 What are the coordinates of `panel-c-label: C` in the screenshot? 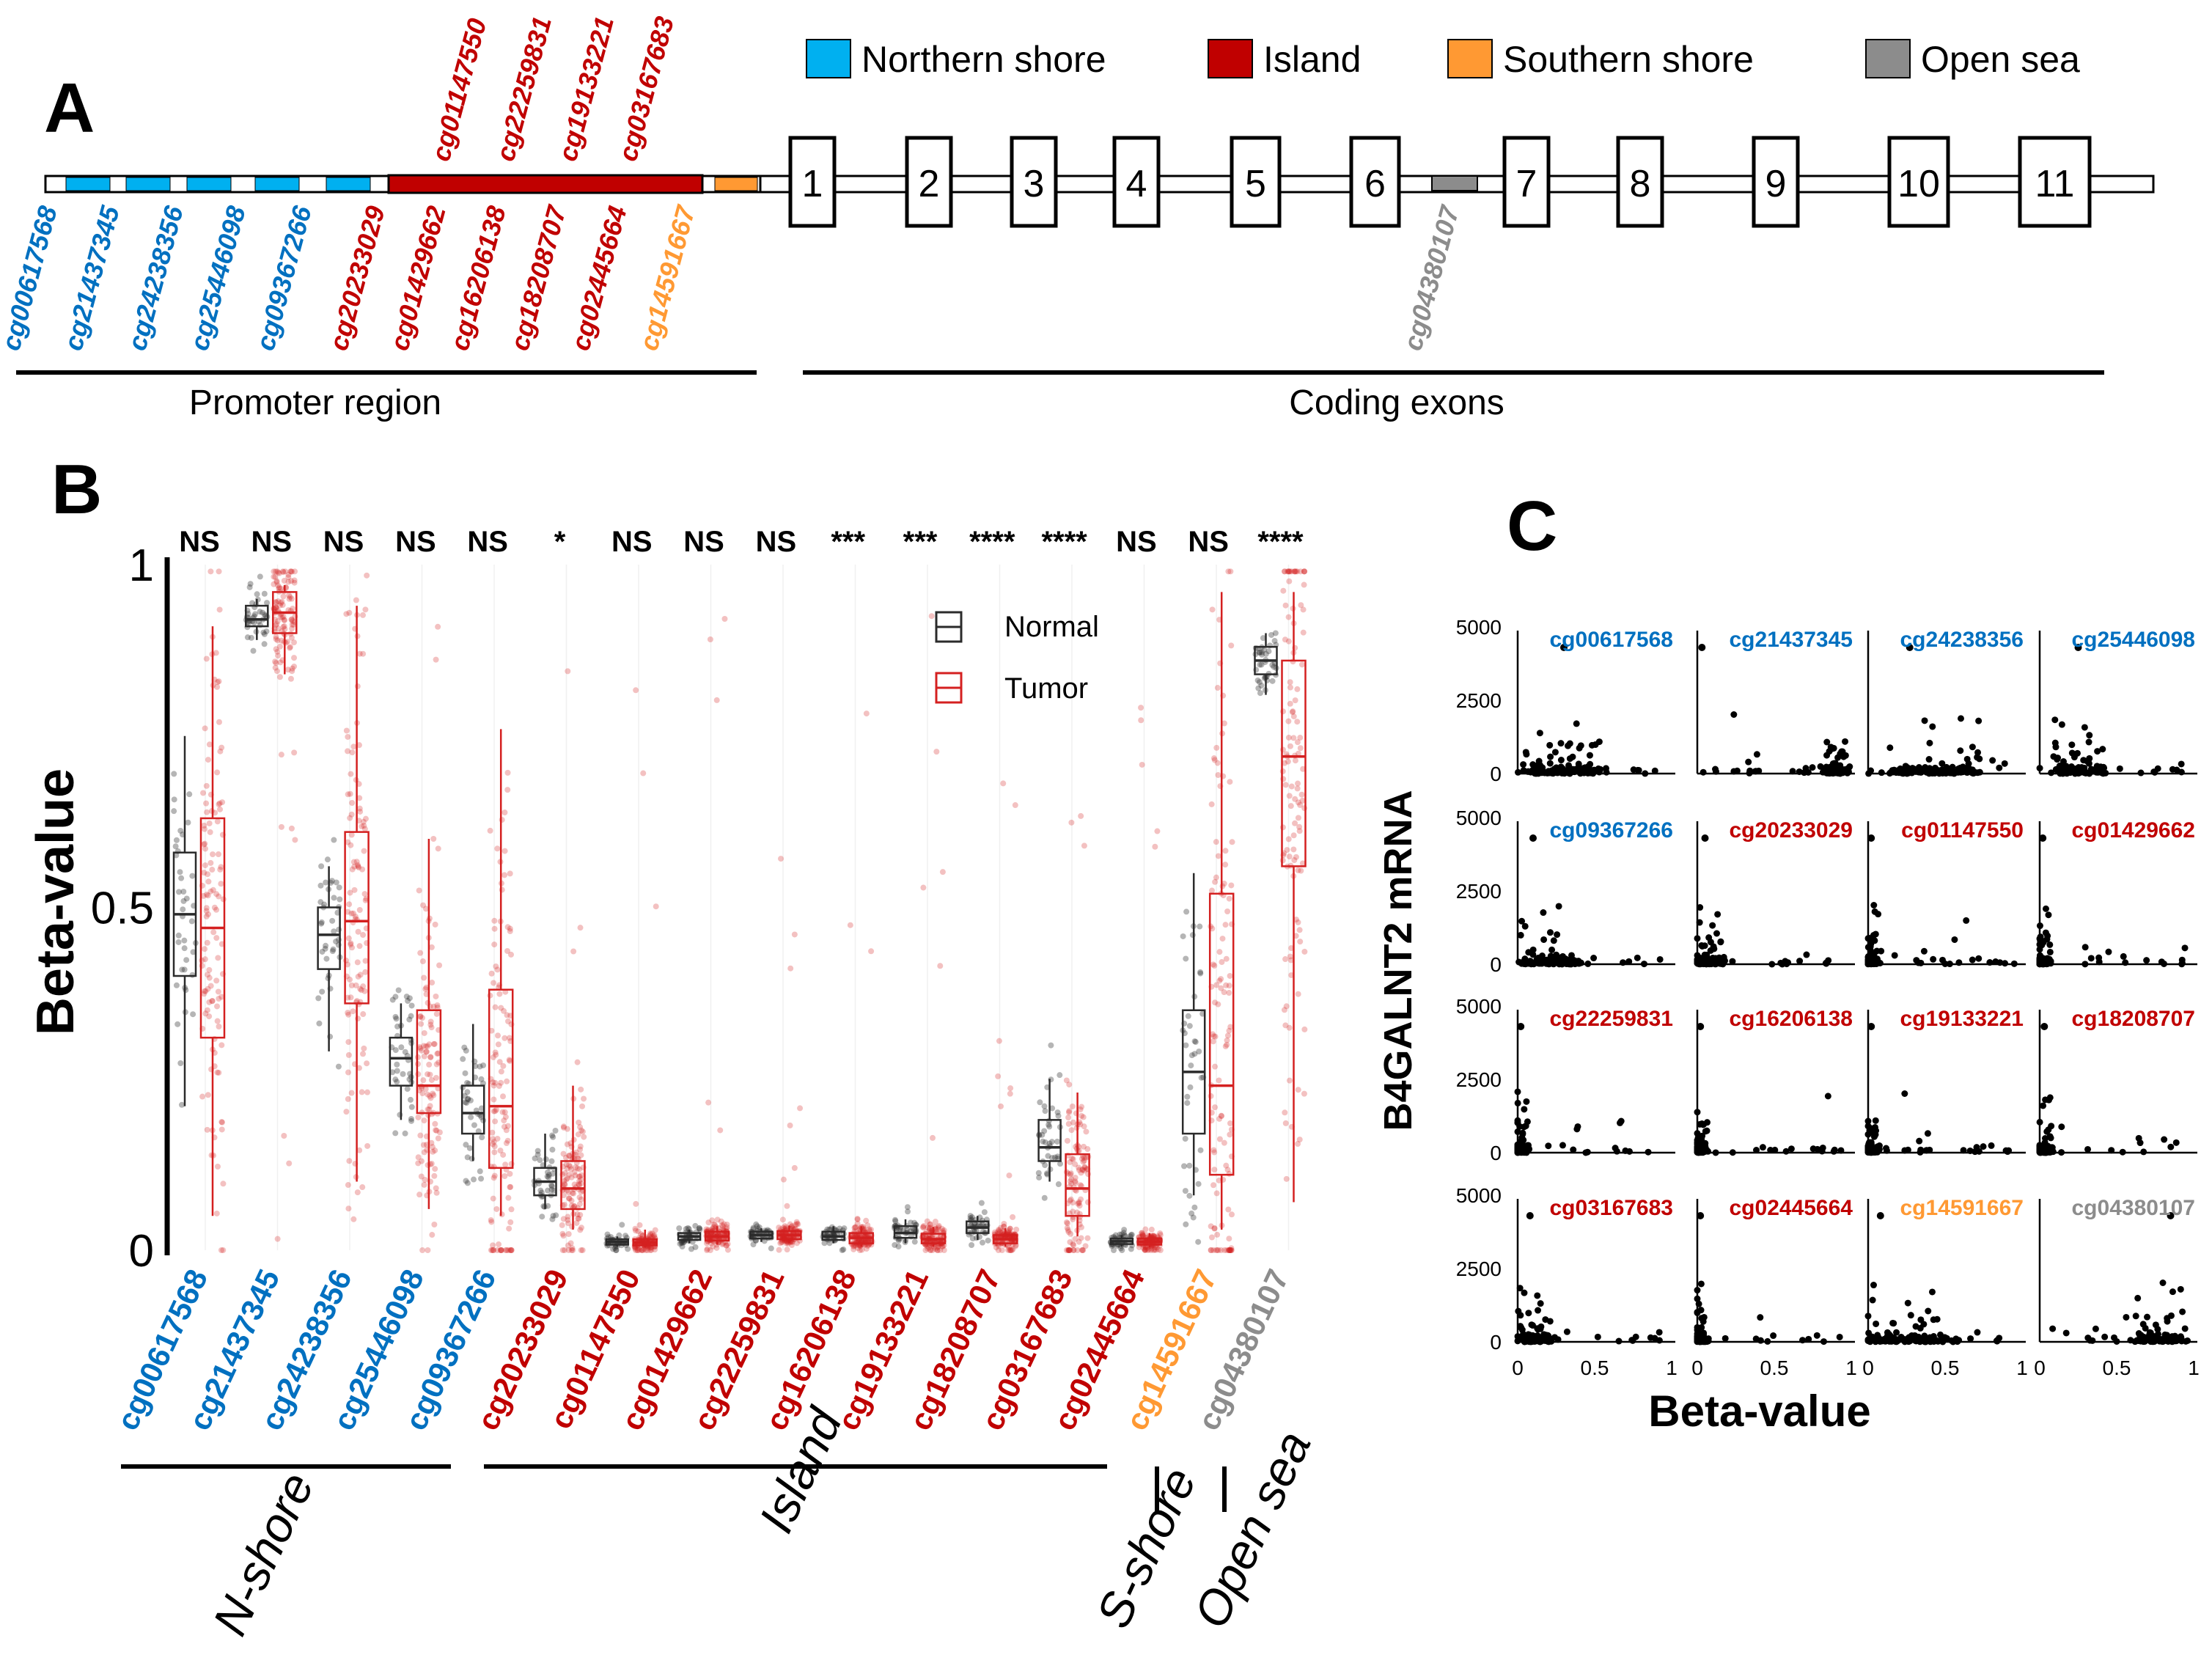 It's located at (1532, 526).